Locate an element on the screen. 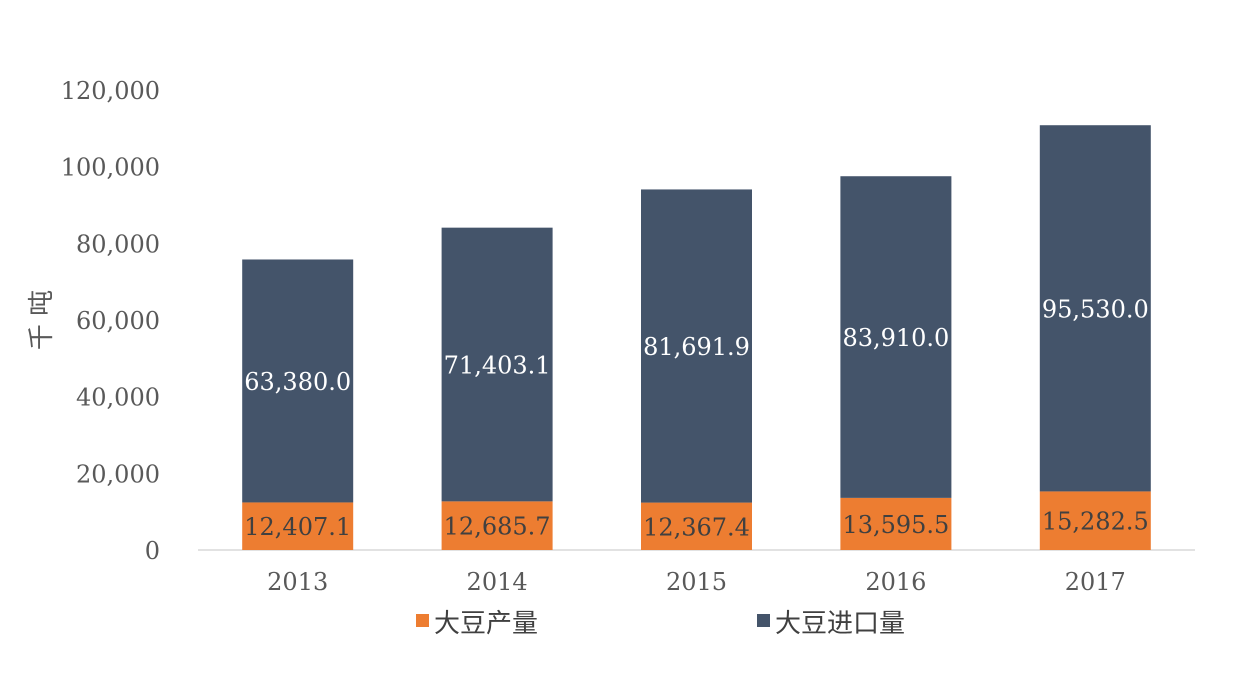 This screenshot has height=686, width=1260. data-label: 63,380.0 is located at coordinates (297, 382).